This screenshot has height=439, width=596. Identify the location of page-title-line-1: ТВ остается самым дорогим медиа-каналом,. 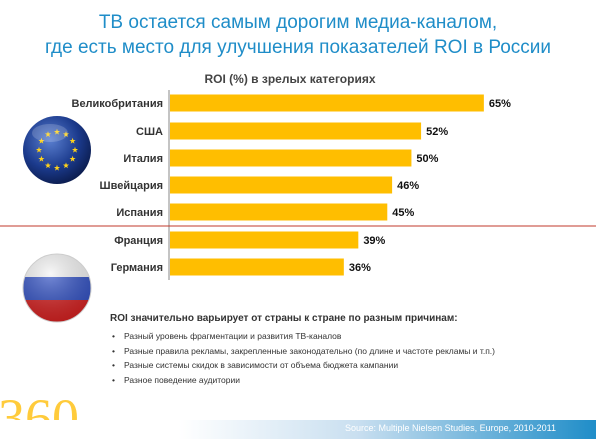
(298, 22).